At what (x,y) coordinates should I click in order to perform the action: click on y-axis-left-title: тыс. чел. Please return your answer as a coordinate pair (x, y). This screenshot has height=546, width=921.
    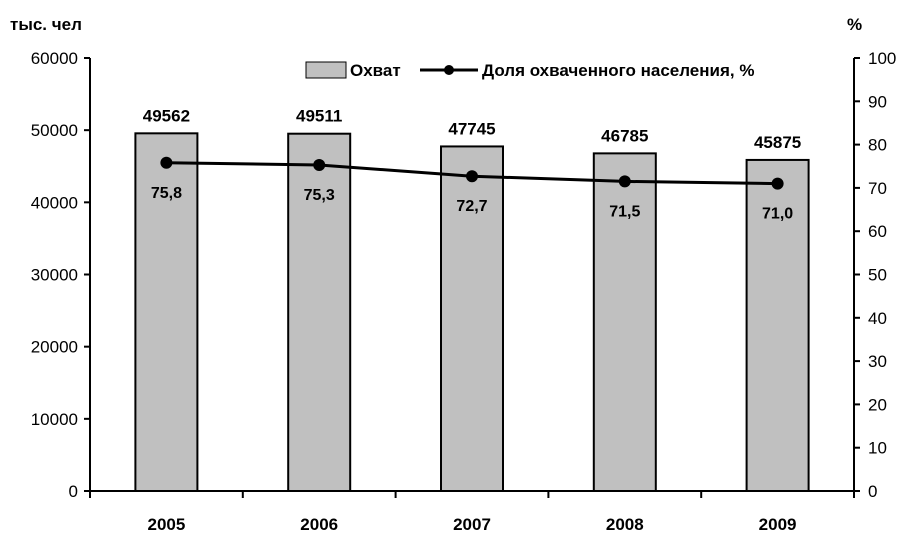
    Looking at the image, I should click on (46, 24).